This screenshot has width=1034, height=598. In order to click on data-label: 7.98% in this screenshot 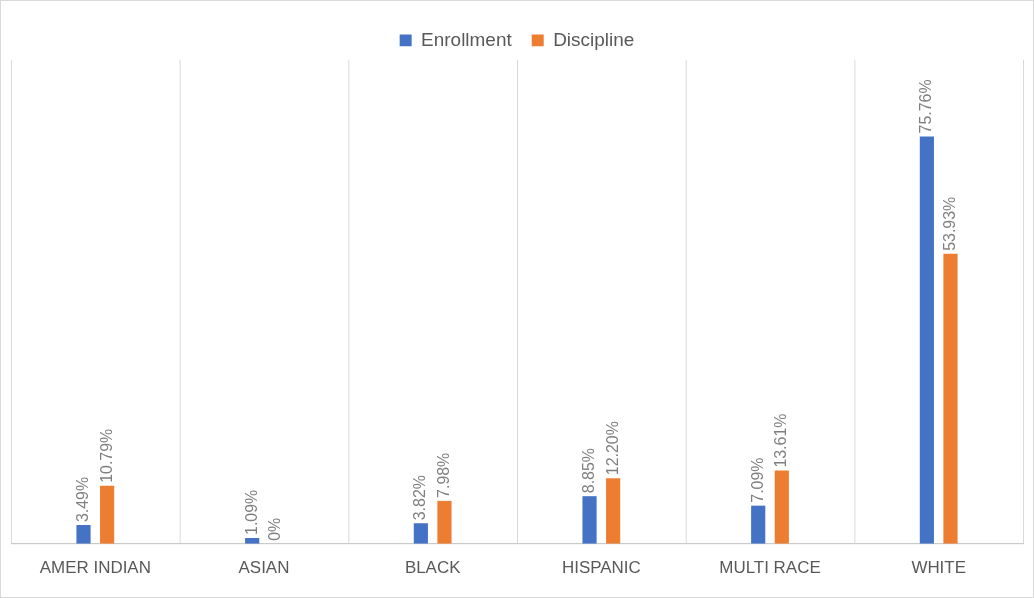, I will do `click(443, 475)`.